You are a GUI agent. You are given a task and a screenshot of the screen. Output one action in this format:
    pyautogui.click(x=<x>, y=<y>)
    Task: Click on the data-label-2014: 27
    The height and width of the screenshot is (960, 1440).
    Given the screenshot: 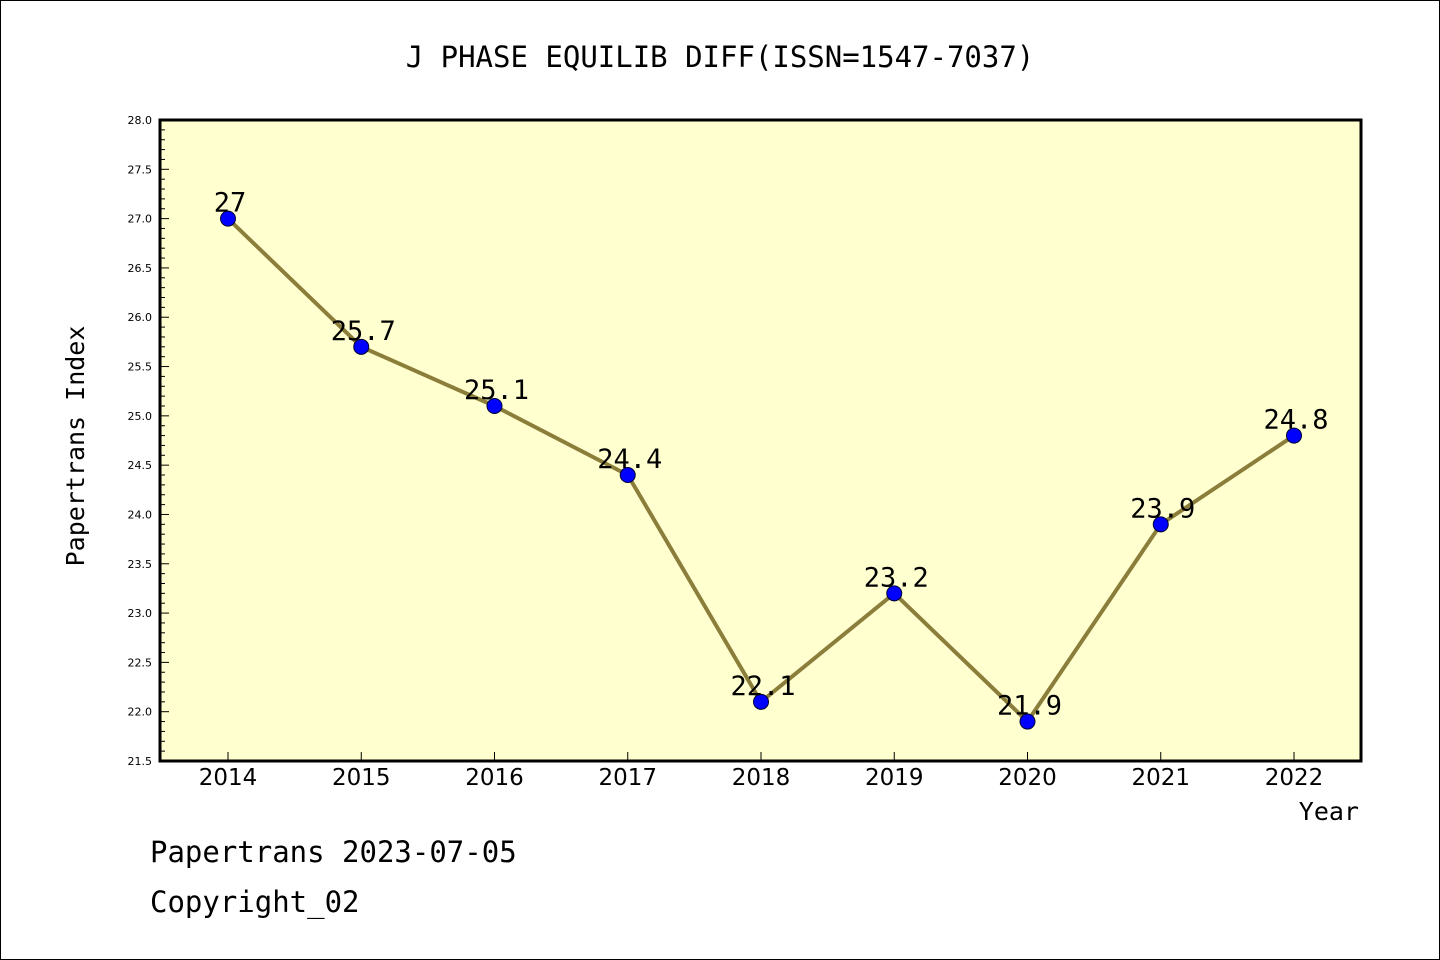 What is the action you would take?
    pyautogui.click(x=230, y=203)
    